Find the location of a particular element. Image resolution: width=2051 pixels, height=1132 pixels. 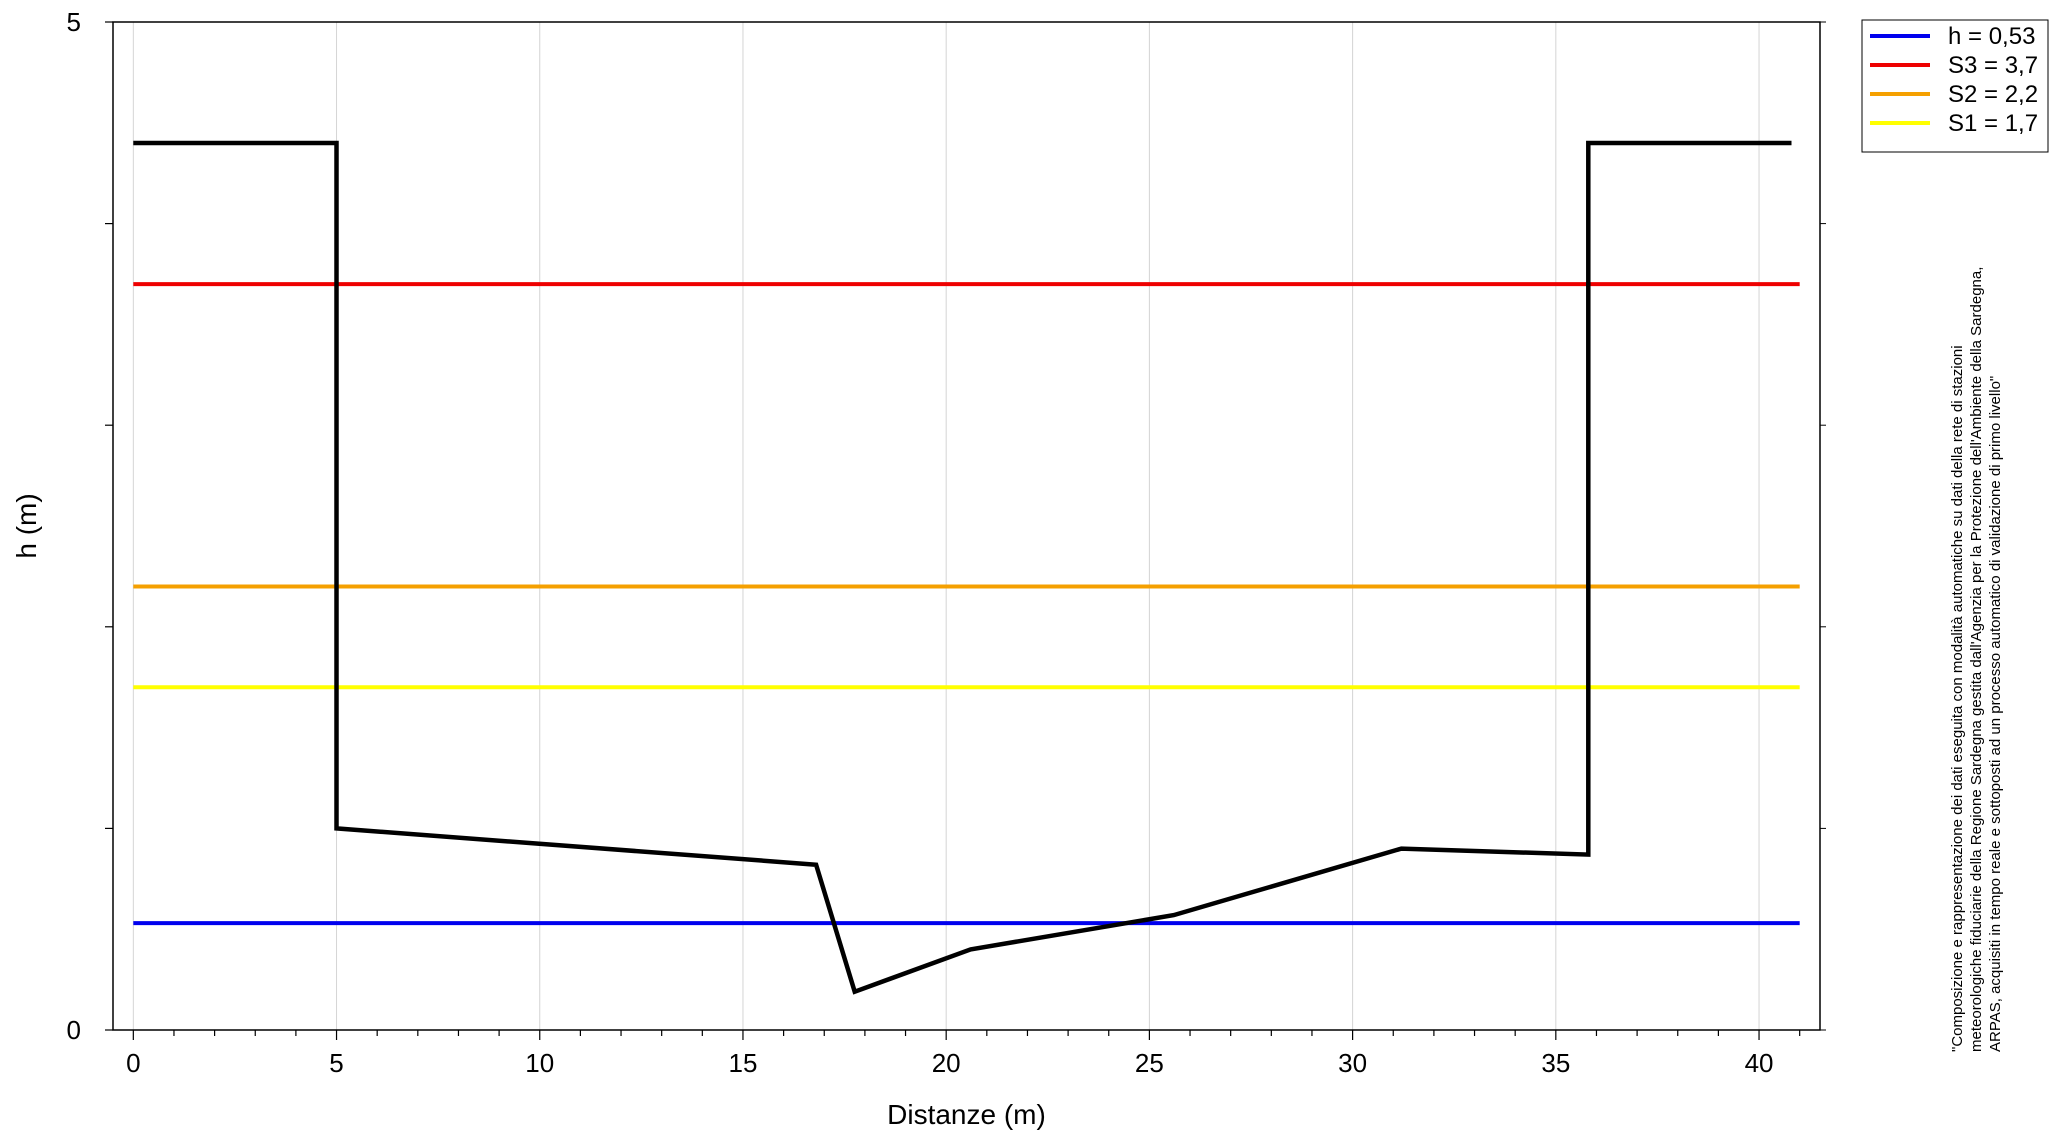

x-tick-label: 5 is located at coordinates (336, 1063).